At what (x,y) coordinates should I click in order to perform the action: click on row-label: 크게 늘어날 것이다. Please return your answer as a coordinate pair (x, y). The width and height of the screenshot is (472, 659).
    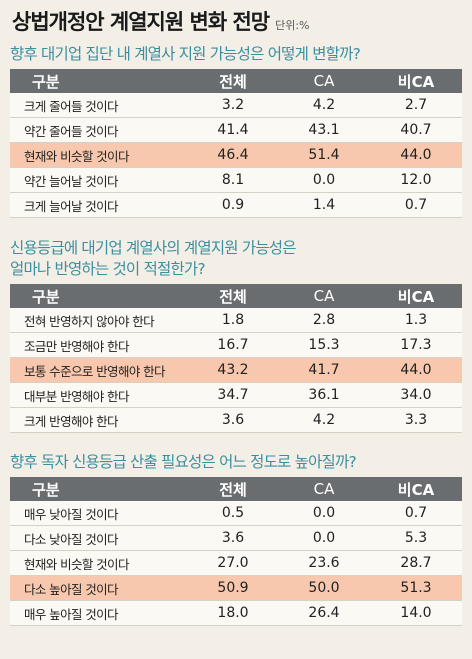
    Looking at the image, I should click on (99, 205).